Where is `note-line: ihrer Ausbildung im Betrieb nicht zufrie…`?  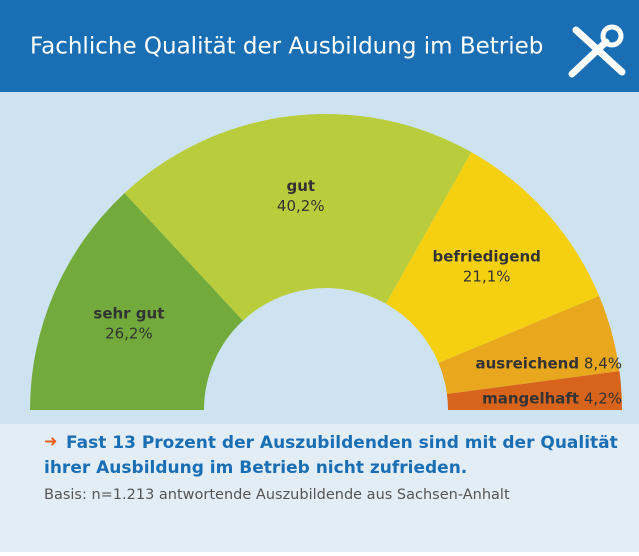 note-line: ihrer Ausbildung im Betrieb nicht zufrie… is located at coordinates (255, 468).